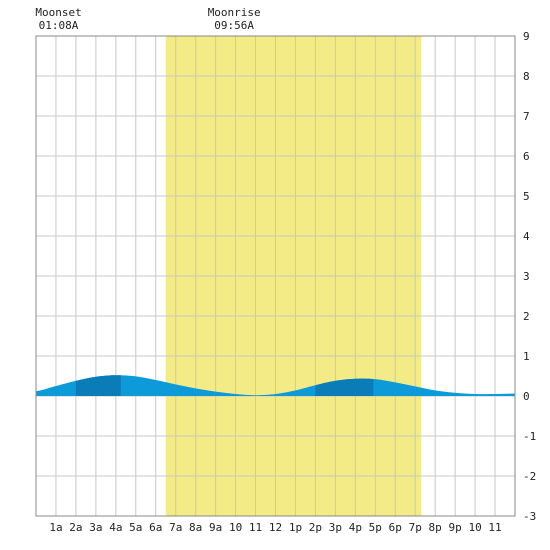  Describe the element at coordinates (234, 25) in the screenshot. I see `moonrise-time: 09:56A` at that location.